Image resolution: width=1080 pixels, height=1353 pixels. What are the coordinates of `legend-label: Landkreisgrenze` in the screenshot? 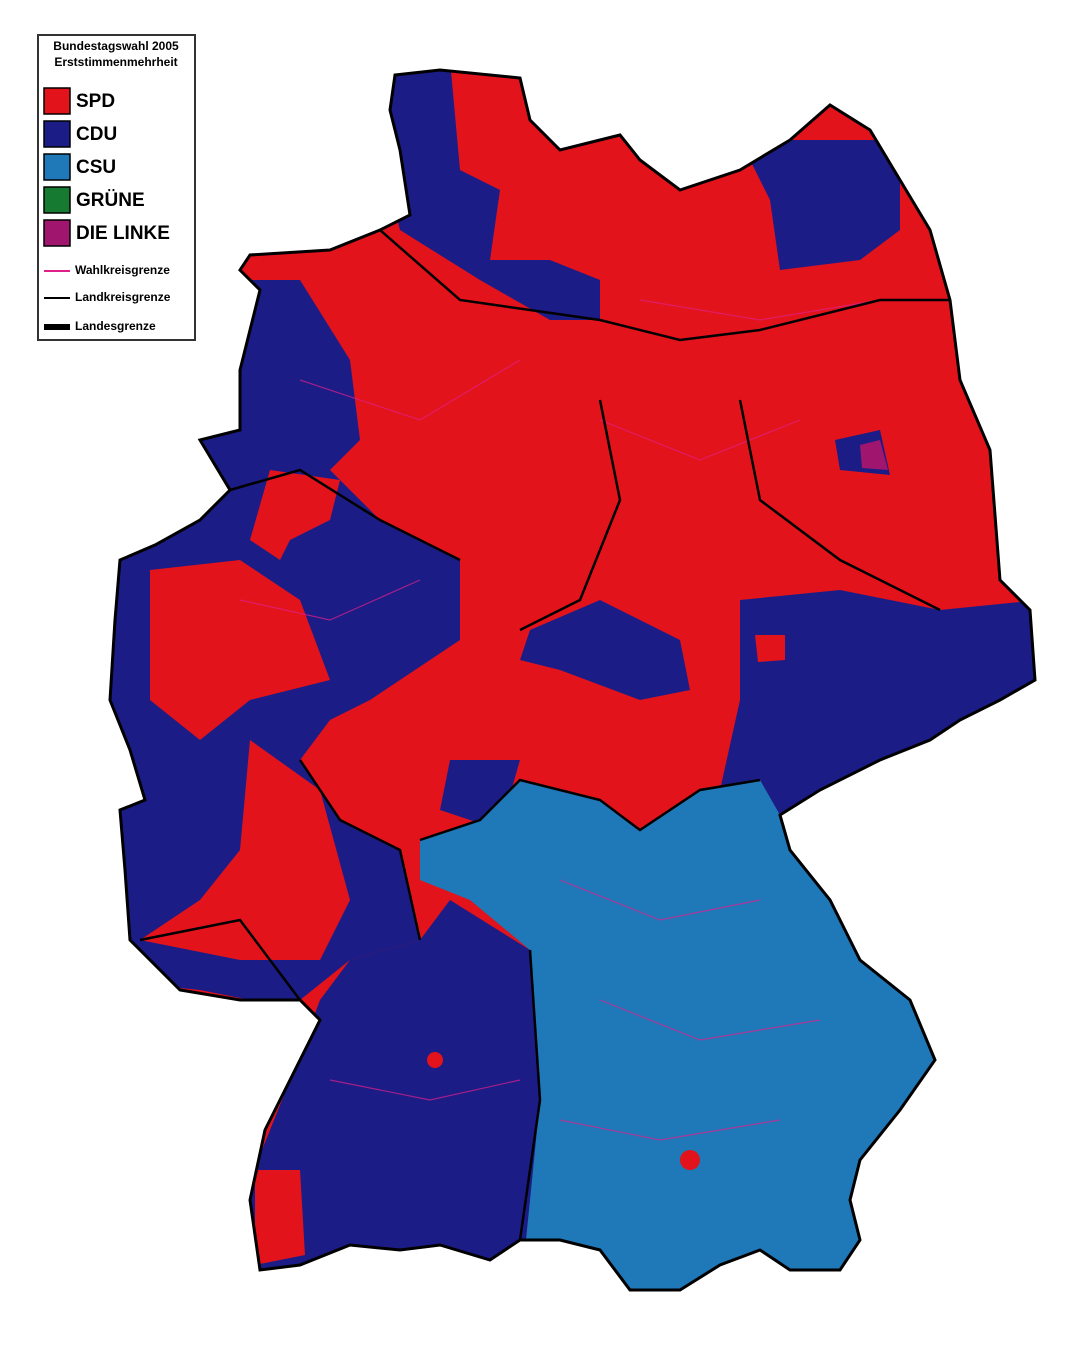 It's located at (123, 297).